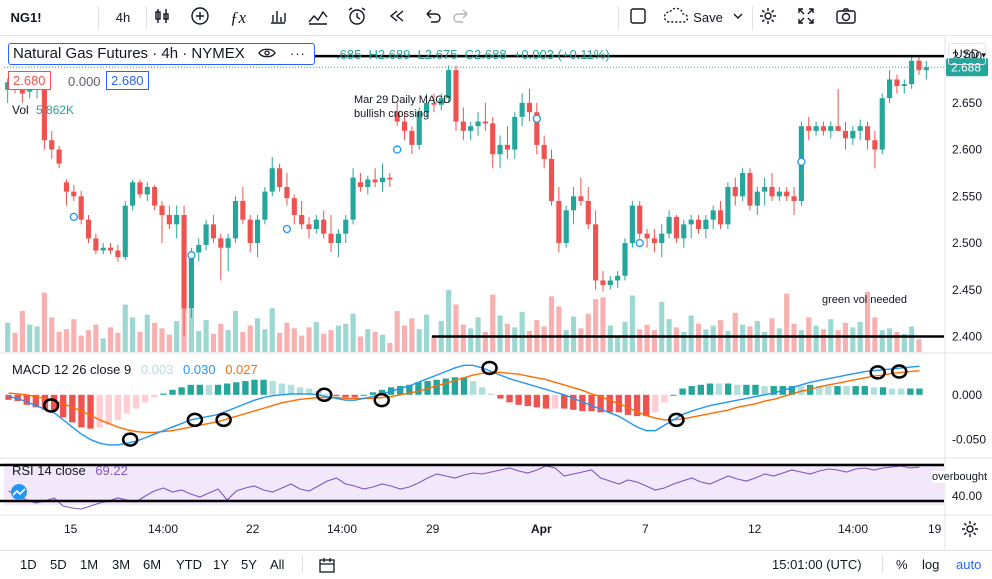 The image size is (992, 579). What do you see at coordinates (58, 564) in the screenshot?
I see `range-button-5d: 5D` at bounding box center [58, 564].